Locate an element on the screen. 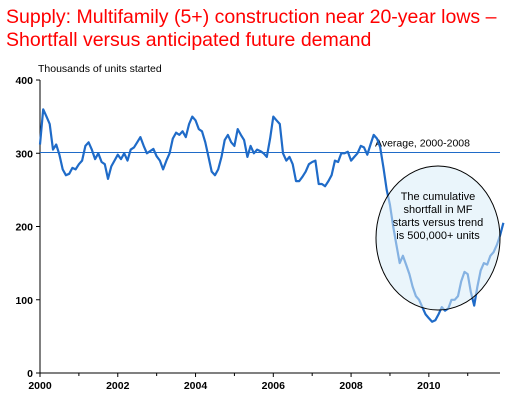  y-tick-label: 0 is located at coordinates (30, 374).